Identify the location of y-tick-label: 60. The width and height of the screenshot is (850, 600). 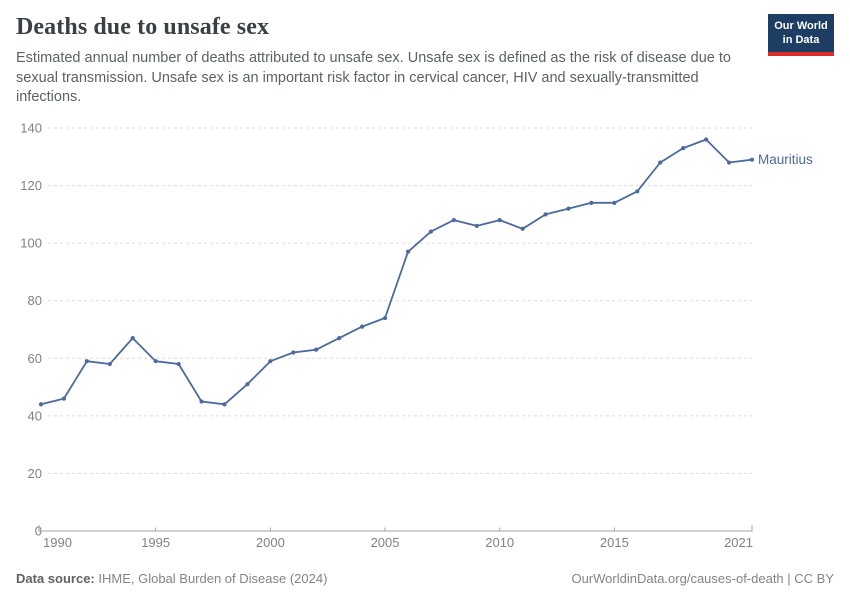
(35, 358).